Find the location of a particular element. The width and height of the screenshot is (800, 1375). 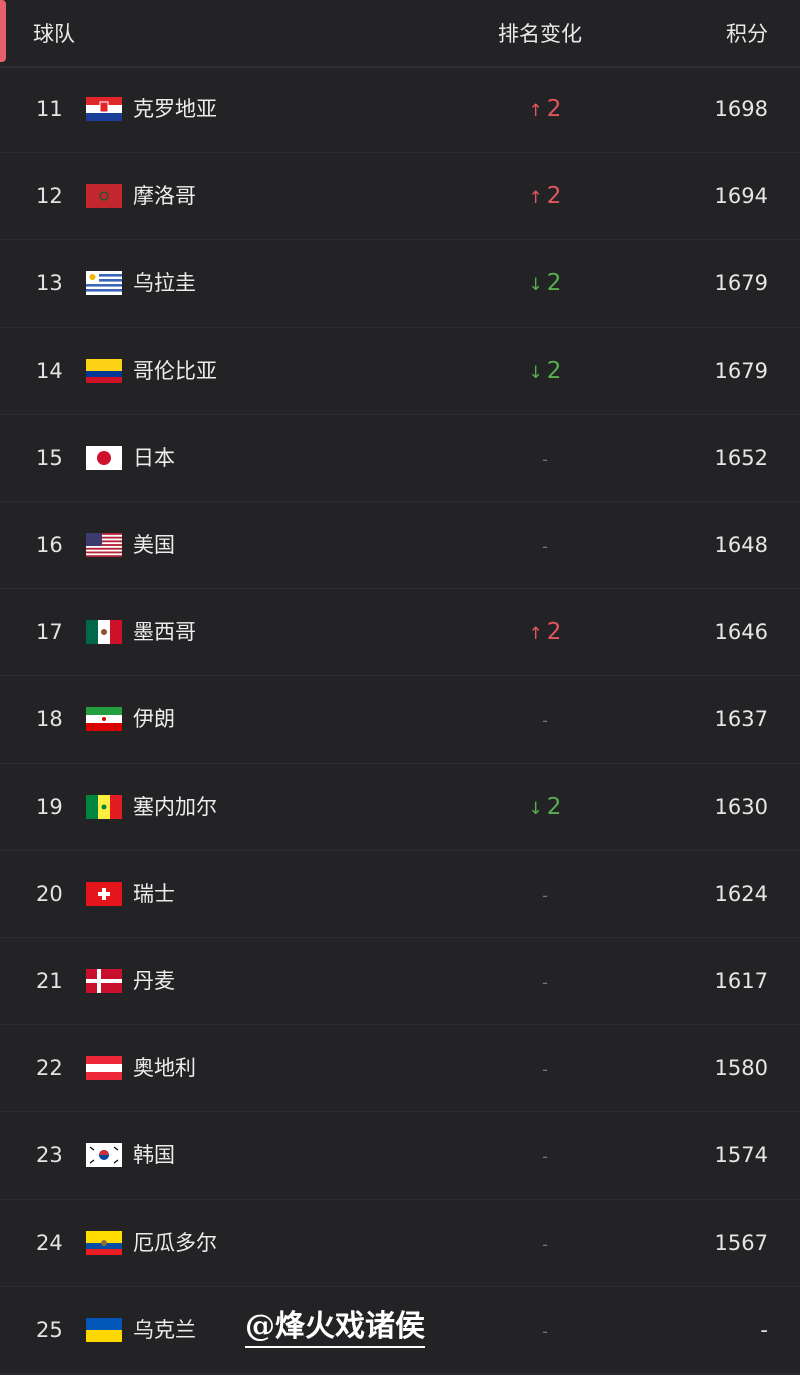

flag-ua-icon is located at coordinates (104, 1329).